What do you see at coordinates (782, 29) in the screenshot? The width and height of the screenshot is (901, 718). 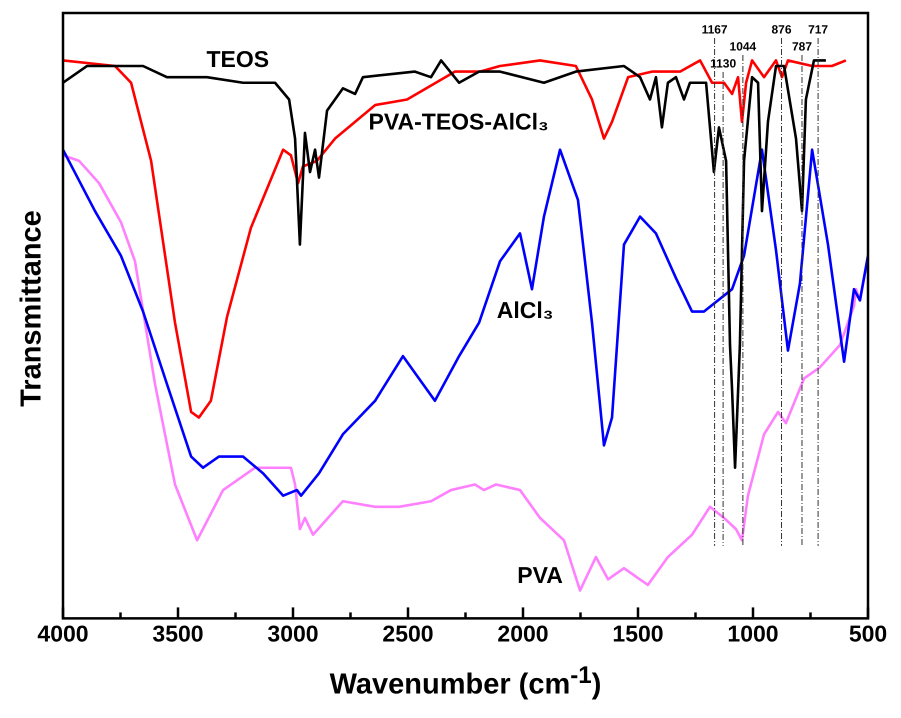 I see `ref-line-label: 876` at bounding box center [782, 29].